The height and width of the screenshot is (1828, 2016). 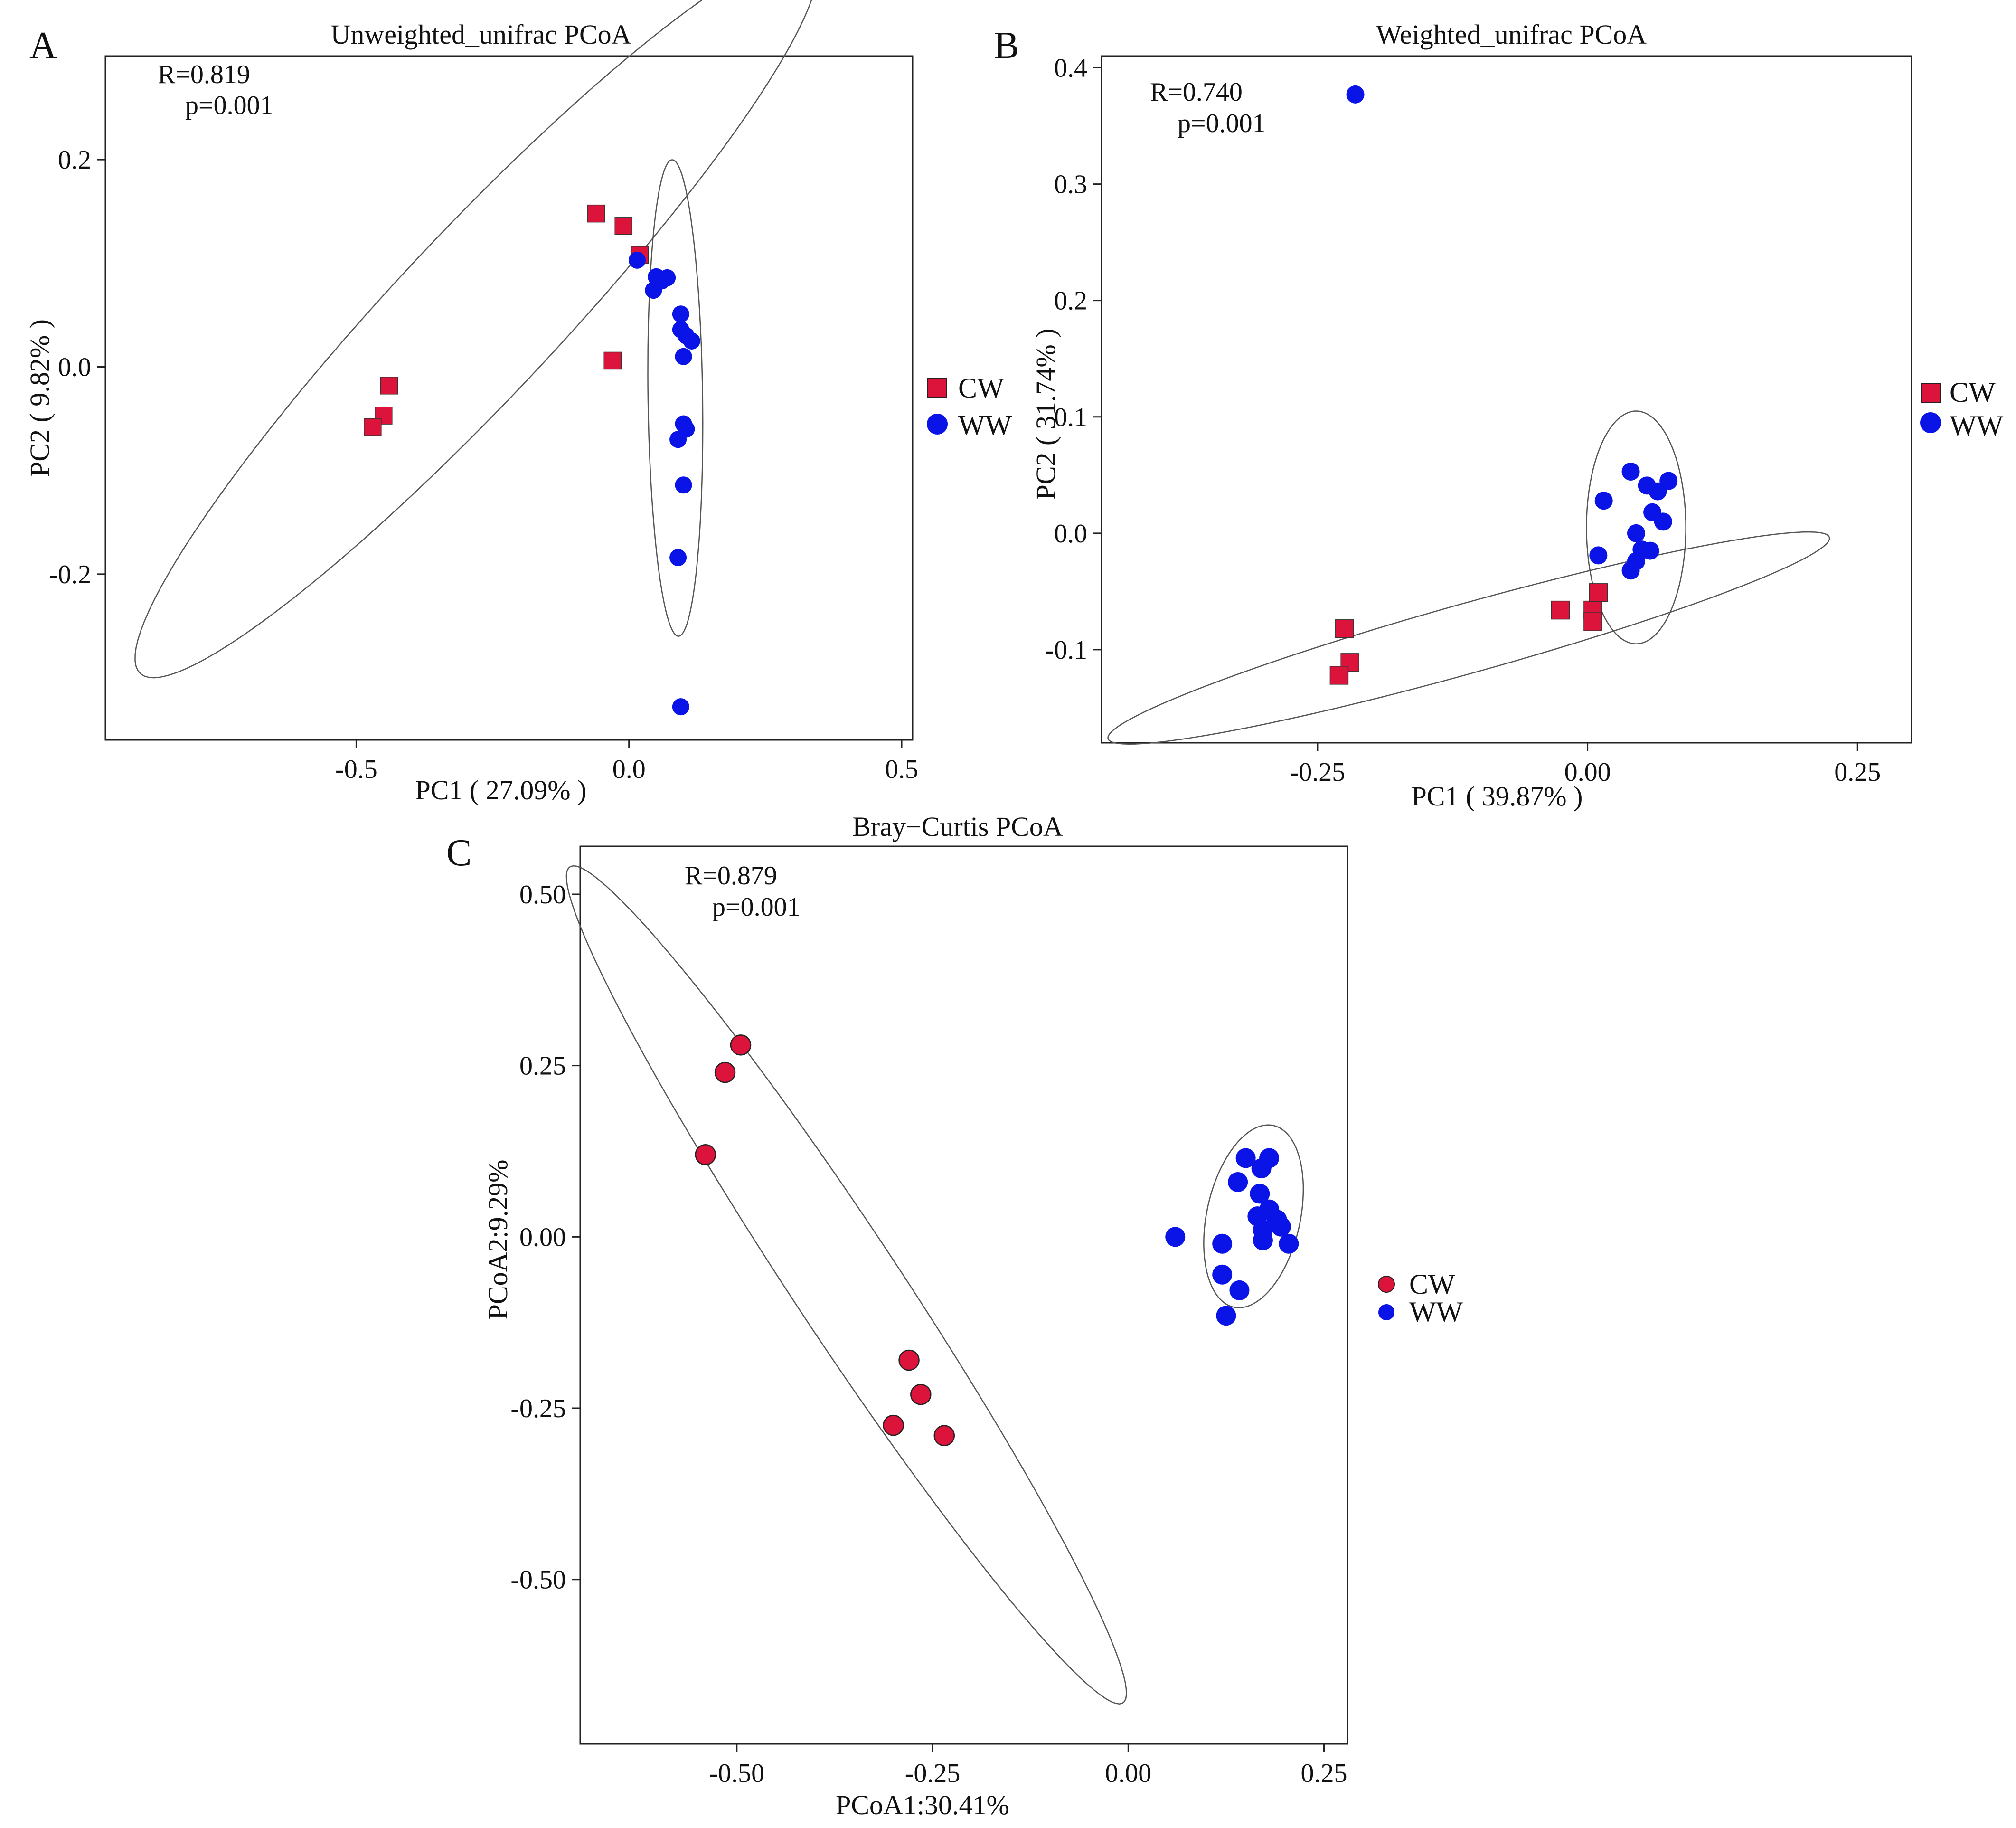 What do you see at coordinates (1070, 417) in the screenshot?
I see `panel-b-y-tick-label: 0.1` at bounding box center [1070, 417].